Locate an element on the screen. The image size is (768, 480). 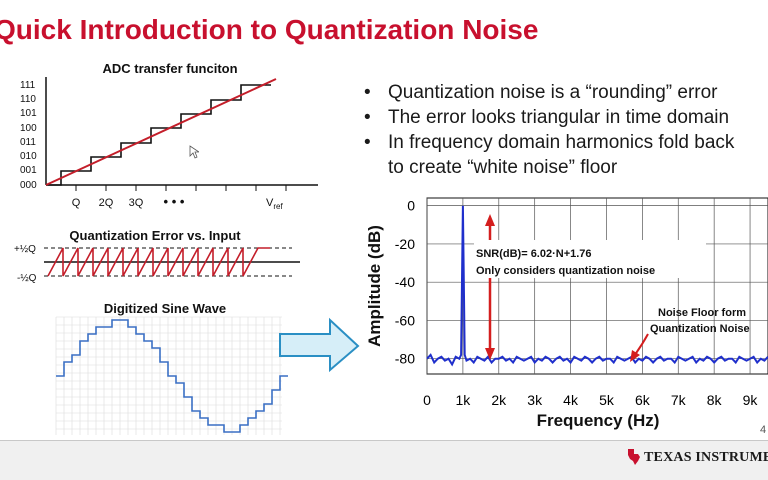
bullet-text: to create “white noise” floor is located at coordinates (503, 167).